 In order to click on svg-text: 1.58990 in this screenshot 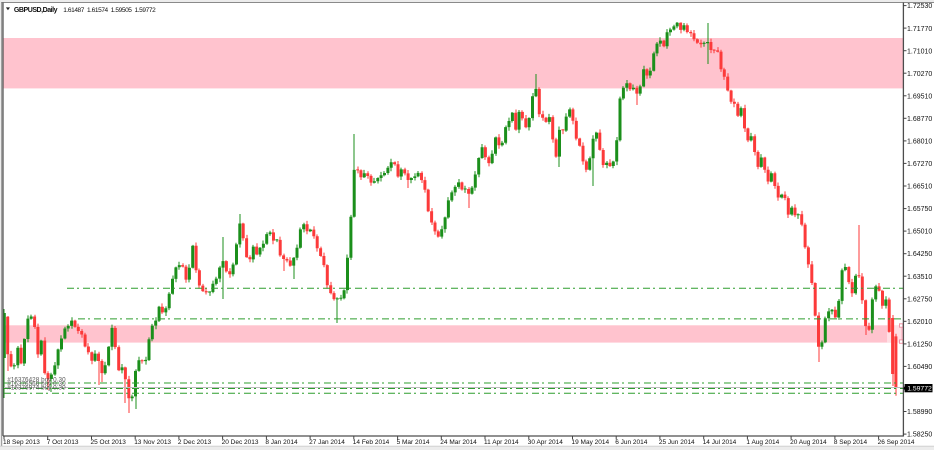, I will do `click(919, 412)`.